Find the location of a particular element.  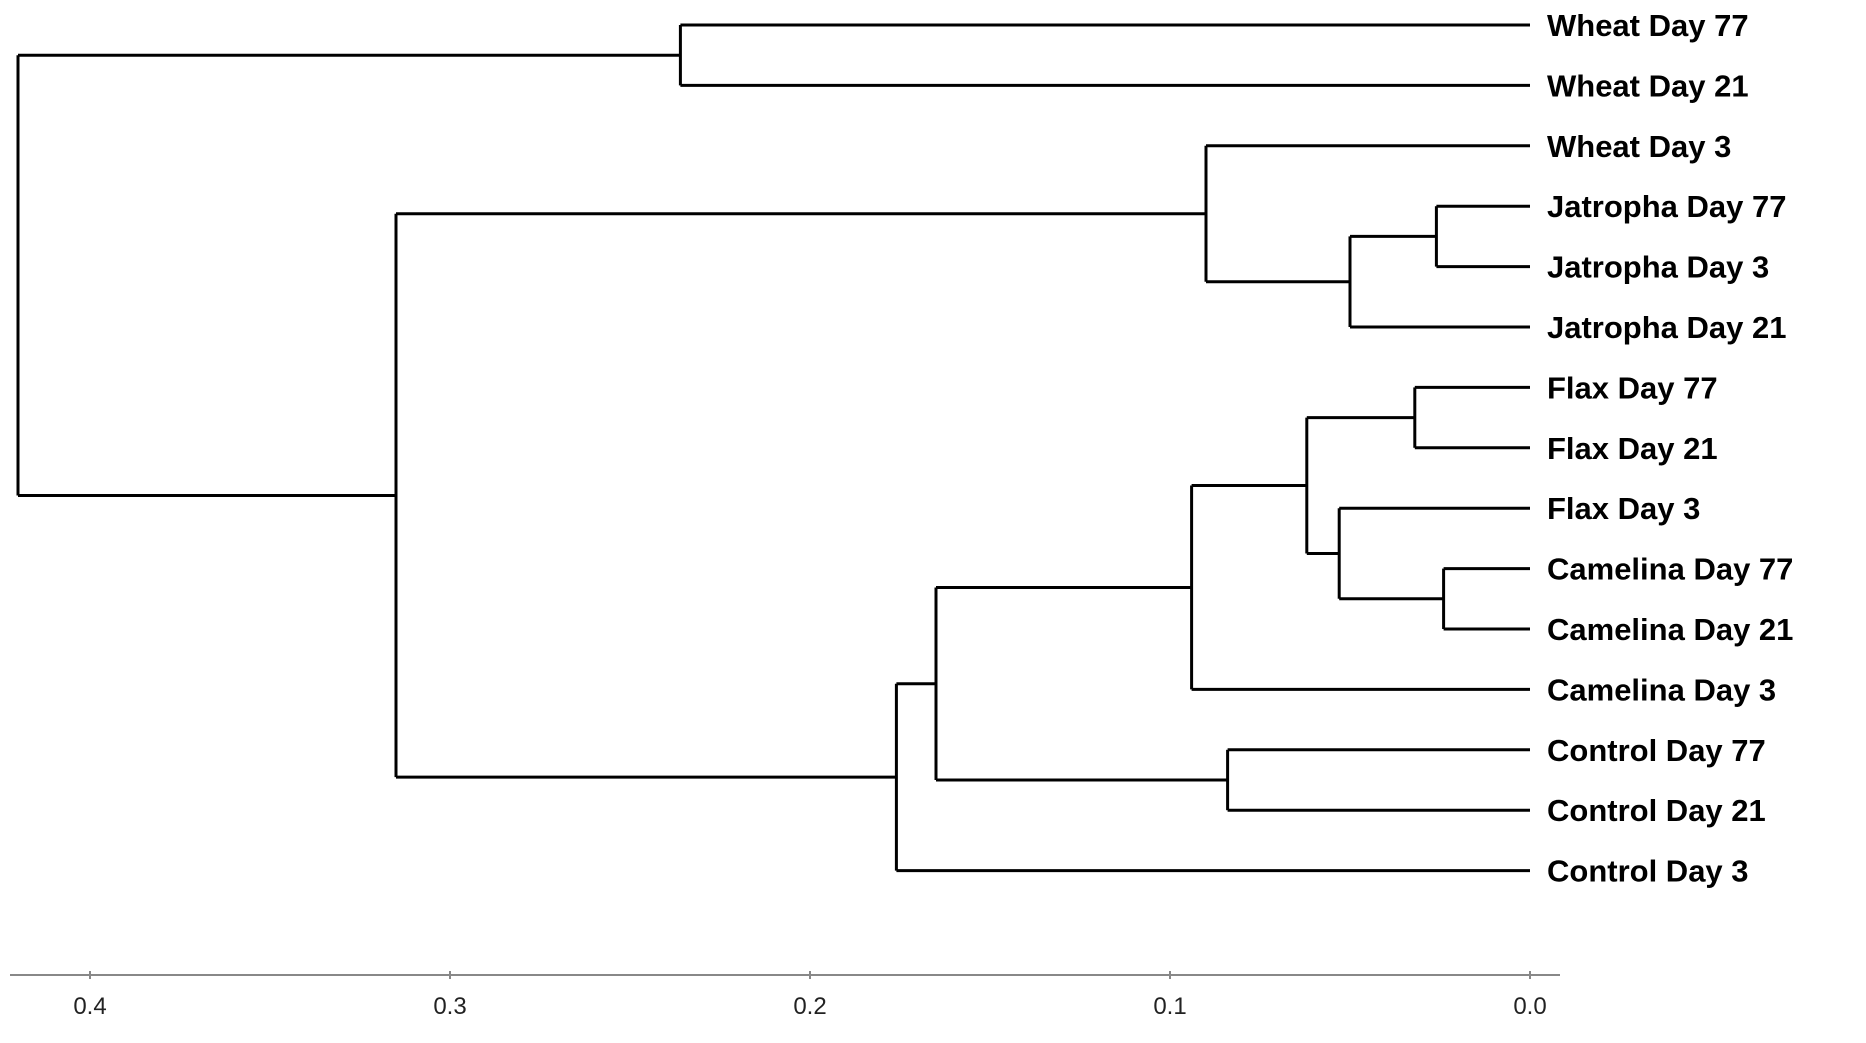

axis-tick-label: 0.3 is located at coordinates (449, 1006).